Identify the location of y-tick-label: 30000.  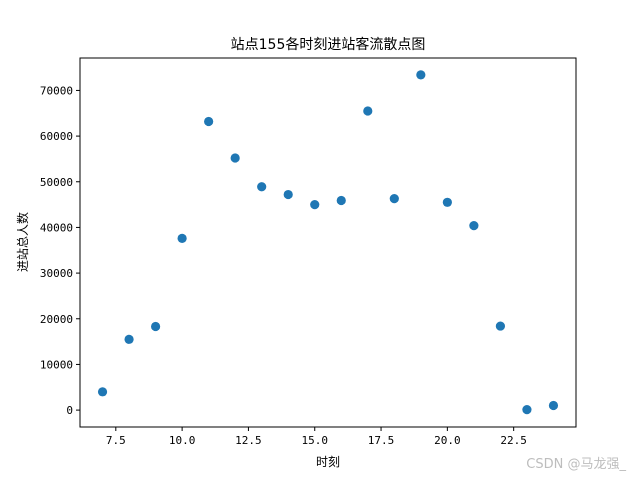
(56, 273).